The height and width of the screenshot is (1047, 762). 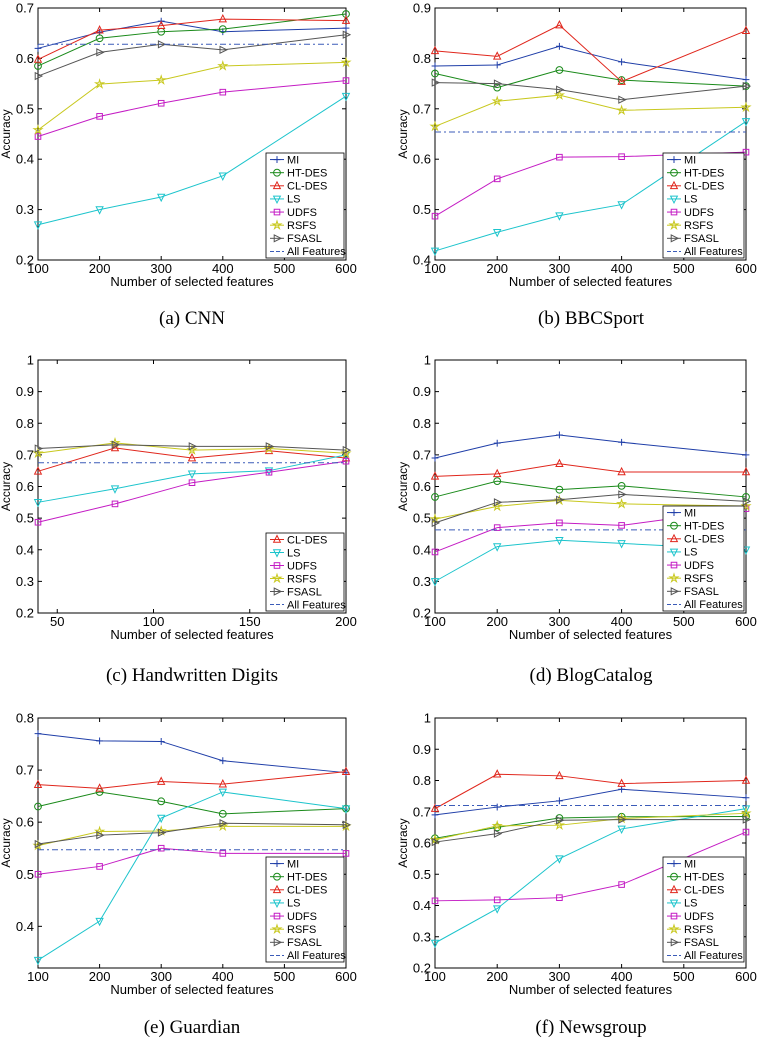 What do you see at coordinates (25, 874) in the screenshot?
I see `y-tick-label: 0.5` at bounding box center [25, 874].